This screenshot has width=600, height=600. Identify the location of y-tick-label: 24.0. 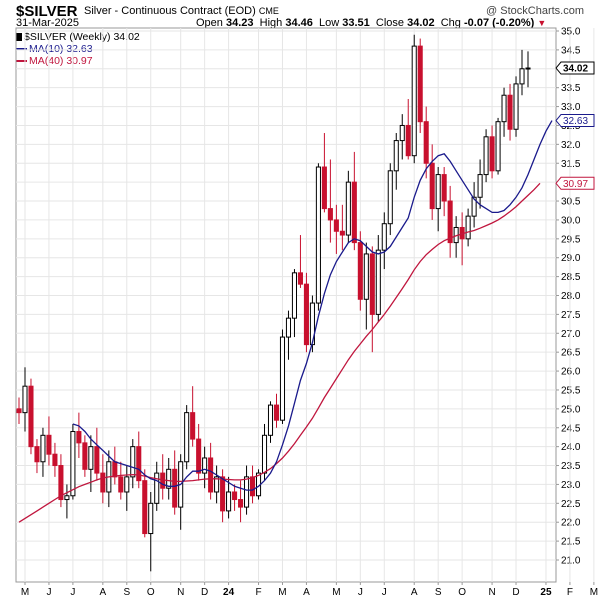
(571, 447).